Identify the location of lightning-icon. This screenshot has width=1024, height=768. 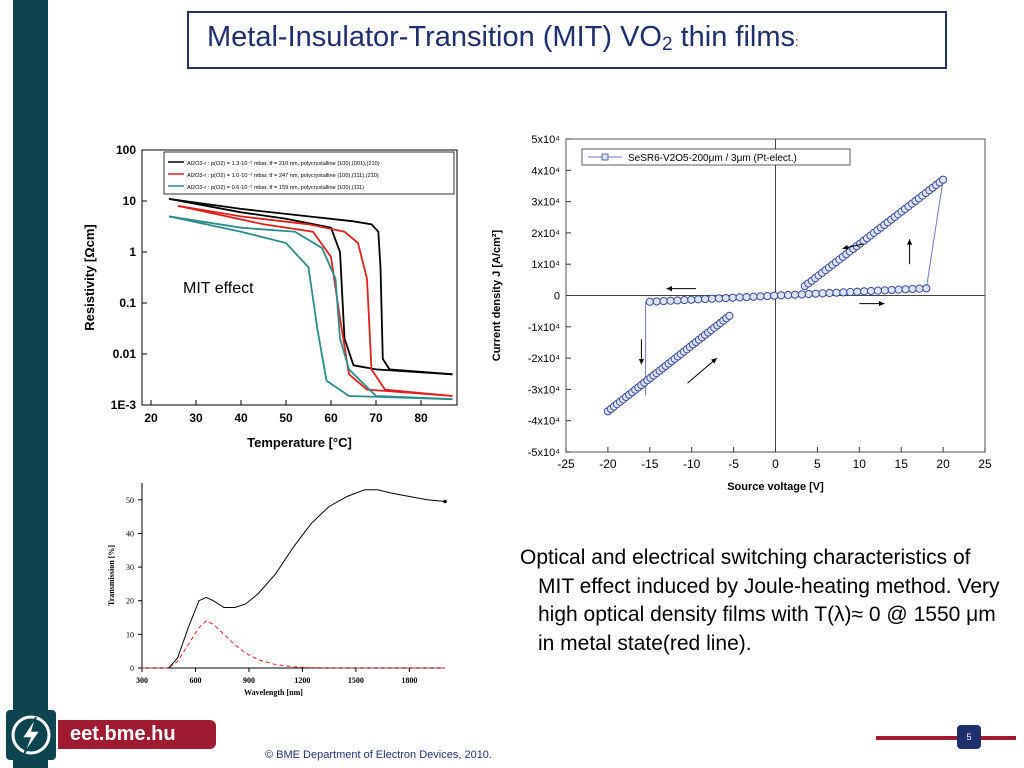
(31, 735).